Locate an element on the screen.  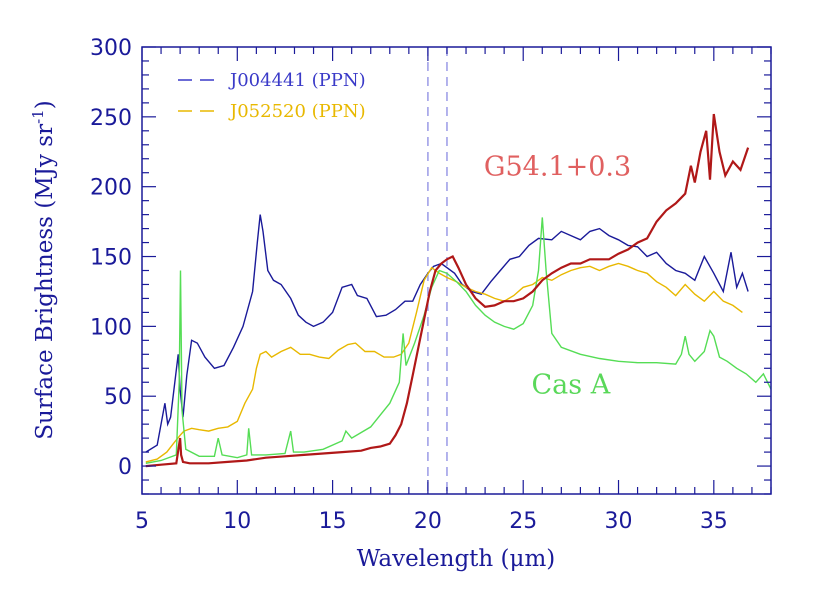
y-tick-label: 300 is located at coordinates (111, 48).